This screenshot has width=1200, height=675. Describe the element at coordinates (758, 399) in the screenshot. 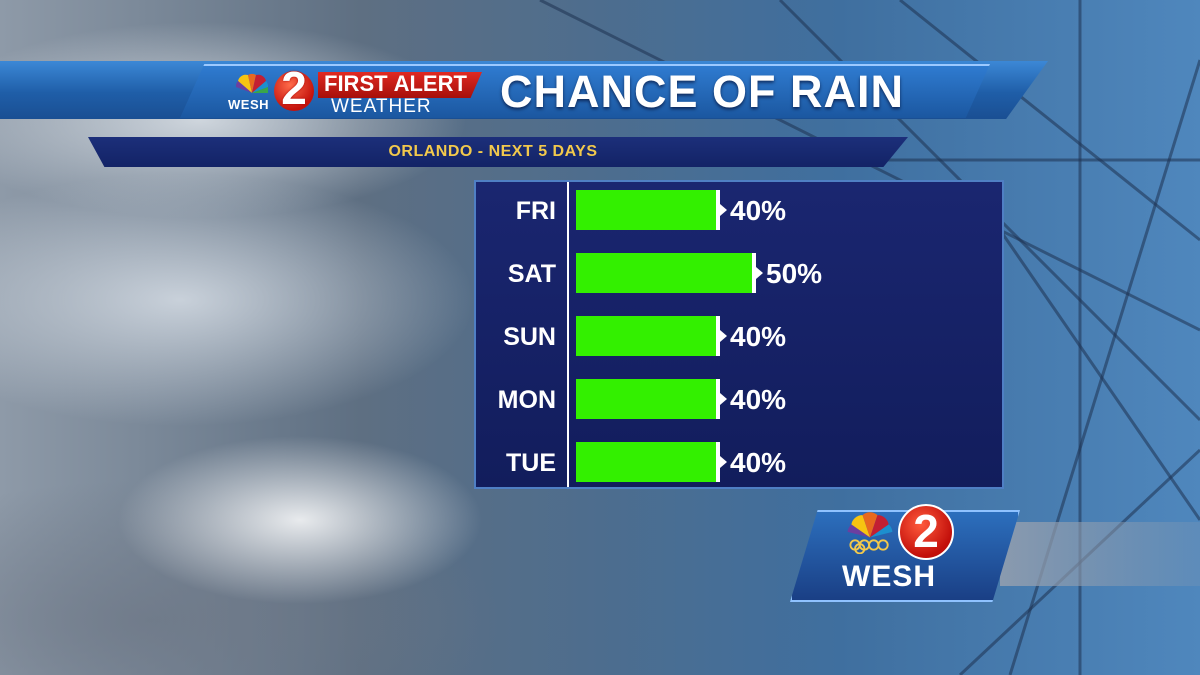

I see `value-label-mon: 40%` at that location.